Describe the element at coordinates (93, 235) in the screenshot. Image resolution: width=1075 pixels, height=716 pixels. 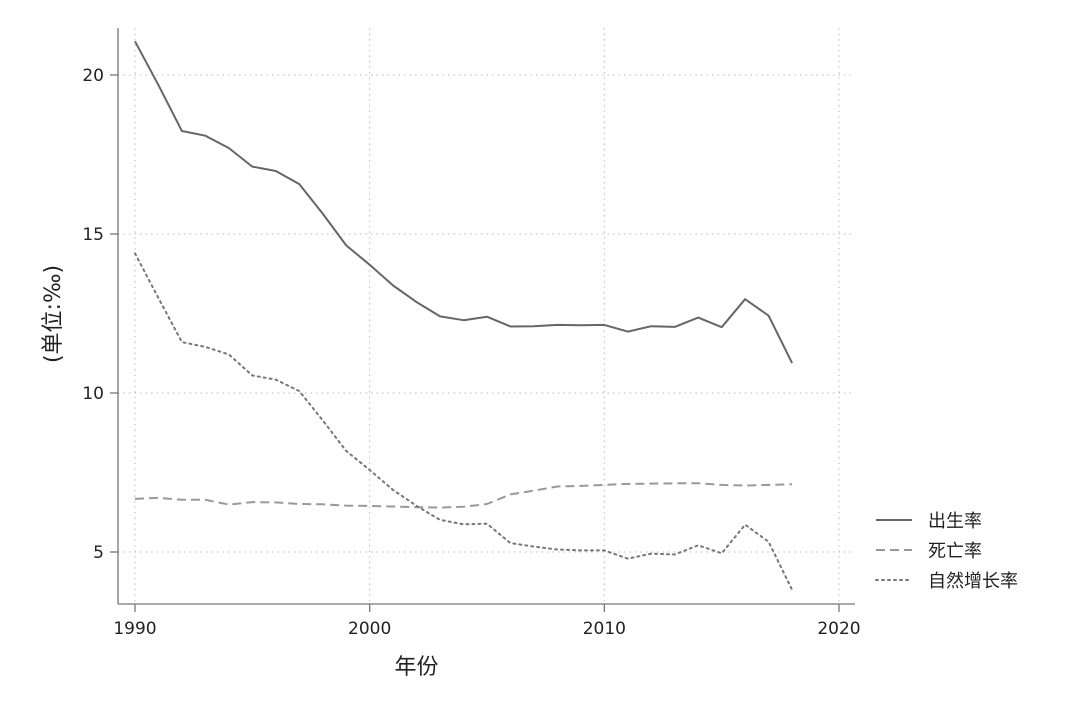
I see `y-tick-label: 15` at that location.